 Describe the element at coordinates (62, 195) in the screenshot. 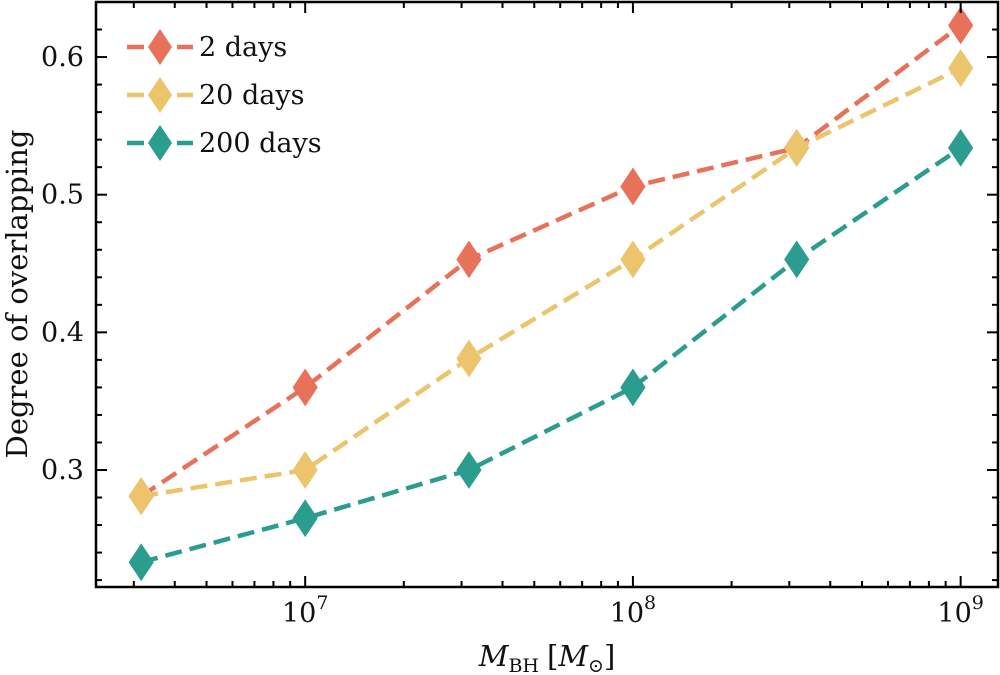

I see `y-tick-label: 0.5` at that location.